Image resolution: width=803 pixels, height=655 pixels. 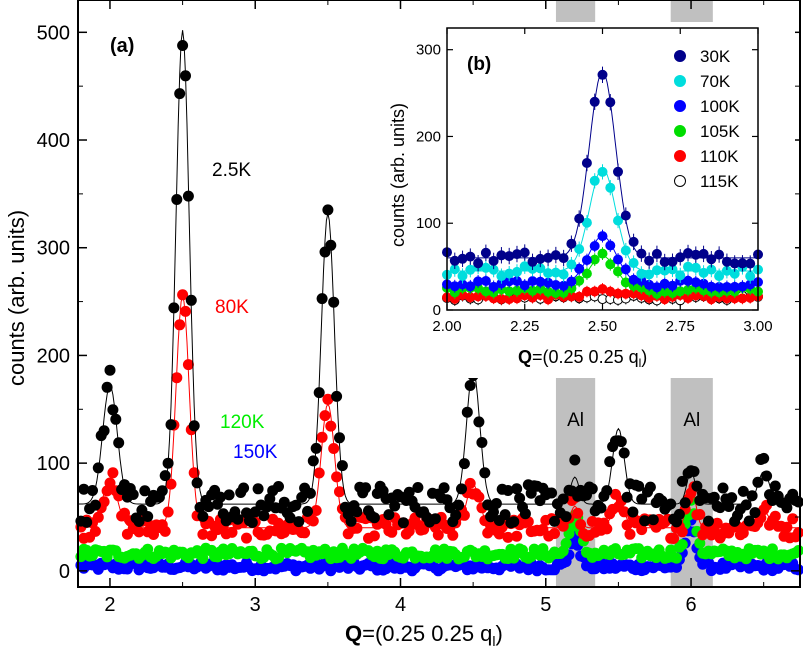 I want to click on inset-x-tick-label: 3.00, so click(x=757, y=326).